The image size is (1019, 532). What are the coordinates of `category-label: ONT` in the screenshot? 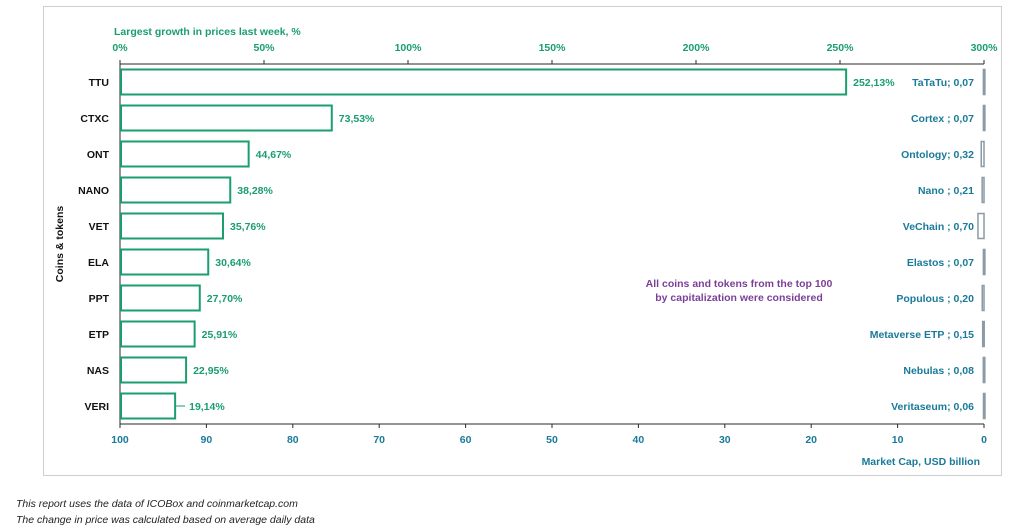 It's located at (98, 155).